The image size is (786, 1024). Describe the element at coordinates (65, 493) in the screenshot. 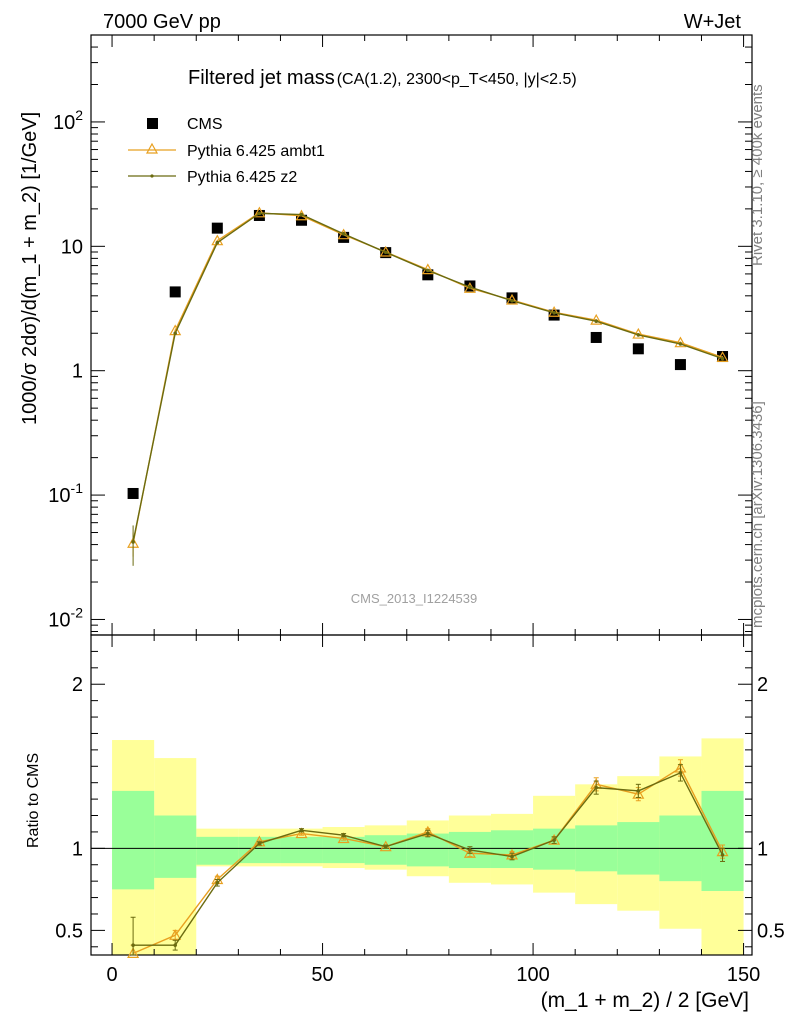

I see `y-tick-label: 10⁻¹` at that location.